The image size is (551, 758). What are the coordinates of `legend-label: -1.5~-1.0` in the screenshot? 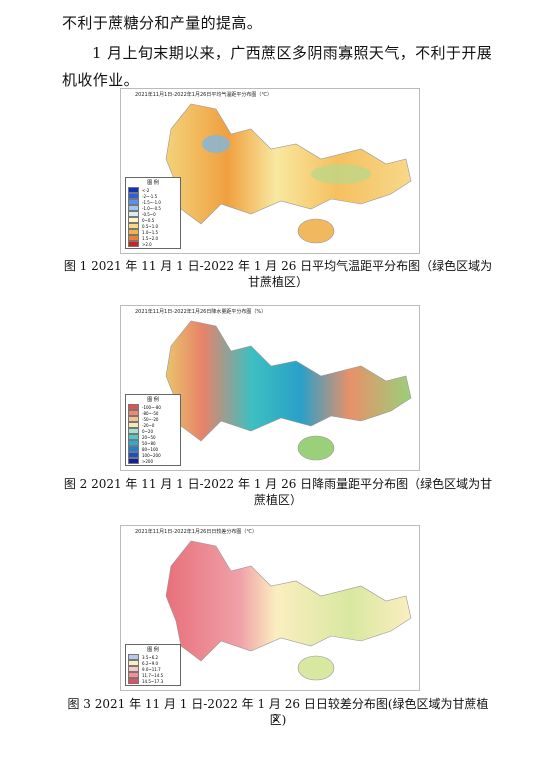 It's located at (151, 202).